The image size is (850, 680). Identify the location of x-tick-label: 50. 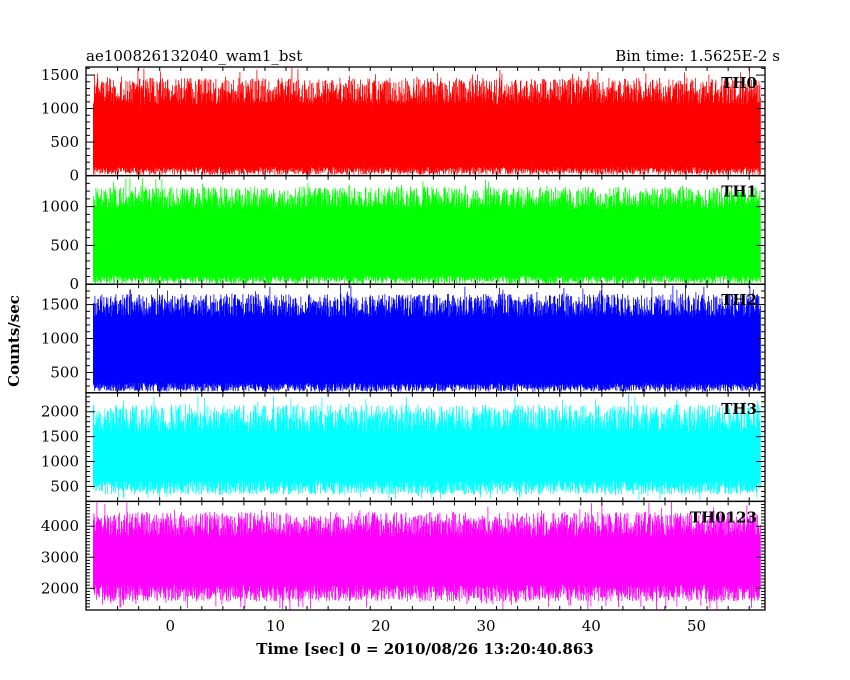
(696, 626).